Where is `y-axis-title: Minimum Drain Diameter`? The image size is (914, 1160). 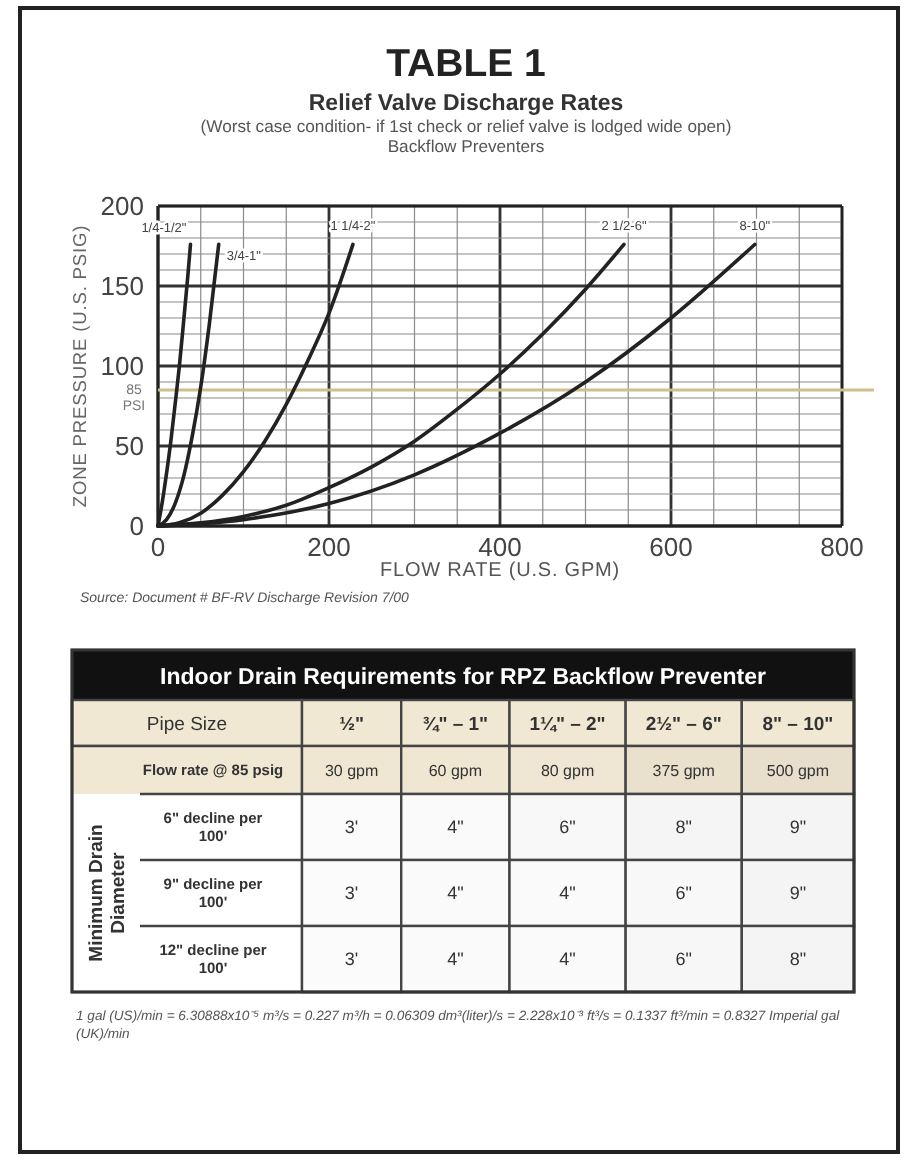 y-axis-title: Minimum Drain Diameter is located at coordinates (108, 893).